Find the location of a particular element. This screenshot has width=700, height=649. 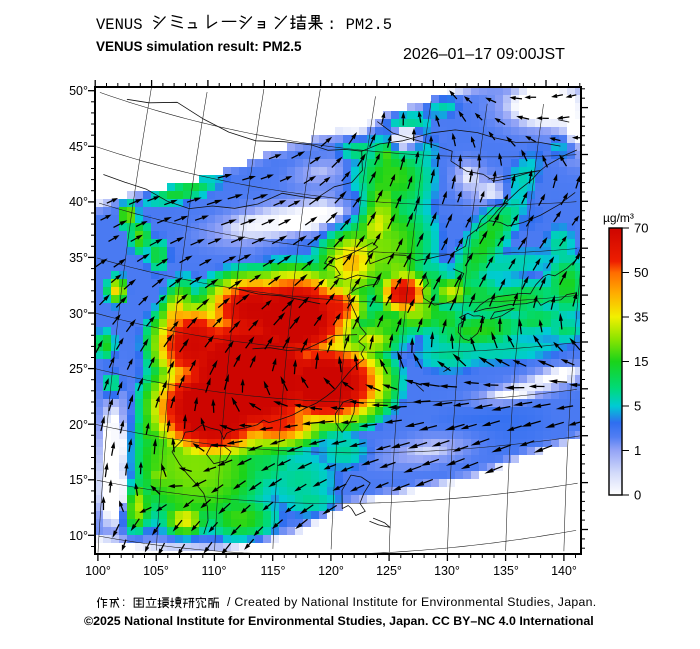

svg-text: 15° is located at coordinates (78, 480).